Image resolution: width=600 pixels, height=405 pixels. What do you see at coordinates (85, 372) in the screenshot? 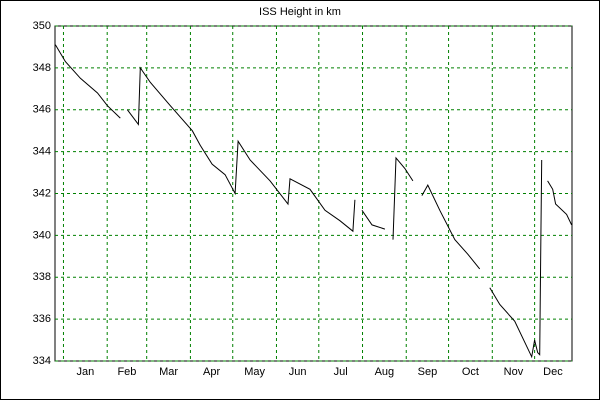
I see `x-tick-label: Jan` at bounding box center [85, 372].